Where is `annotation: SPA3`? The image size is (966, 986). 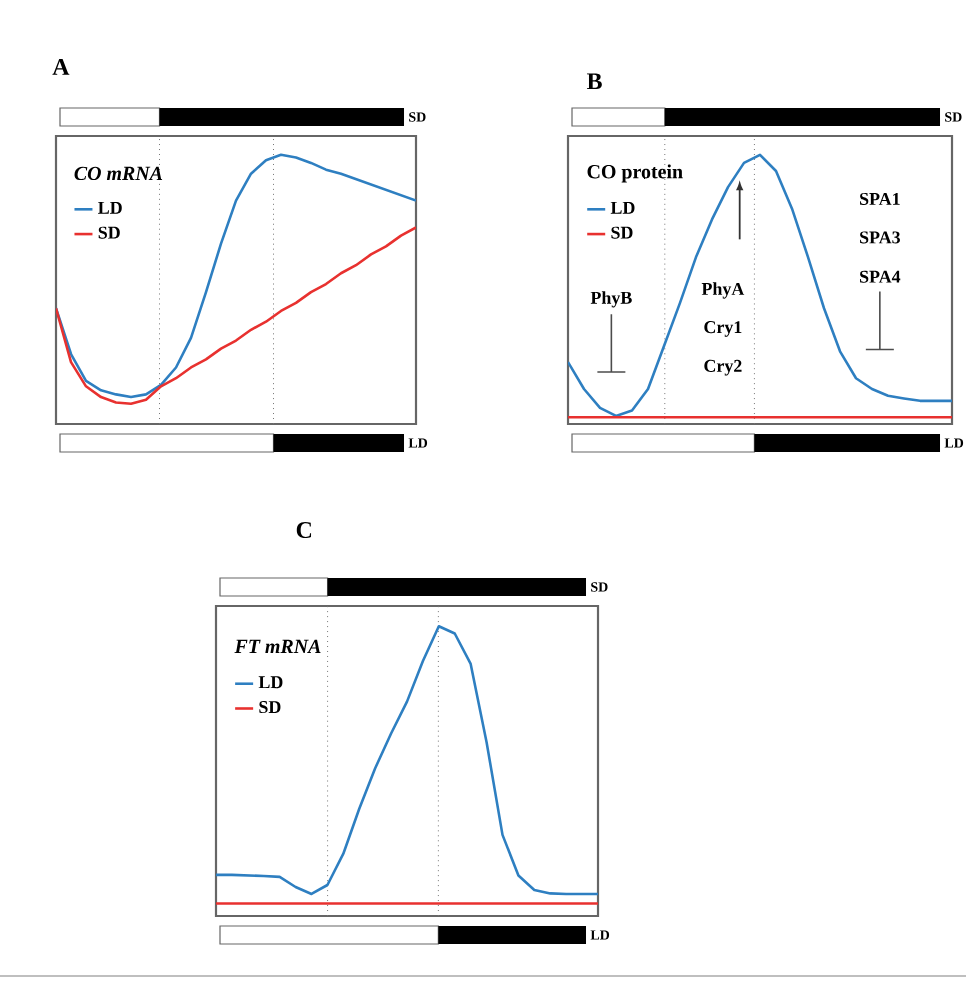
annotation: SPA3 is located at coordinates (880, 237).